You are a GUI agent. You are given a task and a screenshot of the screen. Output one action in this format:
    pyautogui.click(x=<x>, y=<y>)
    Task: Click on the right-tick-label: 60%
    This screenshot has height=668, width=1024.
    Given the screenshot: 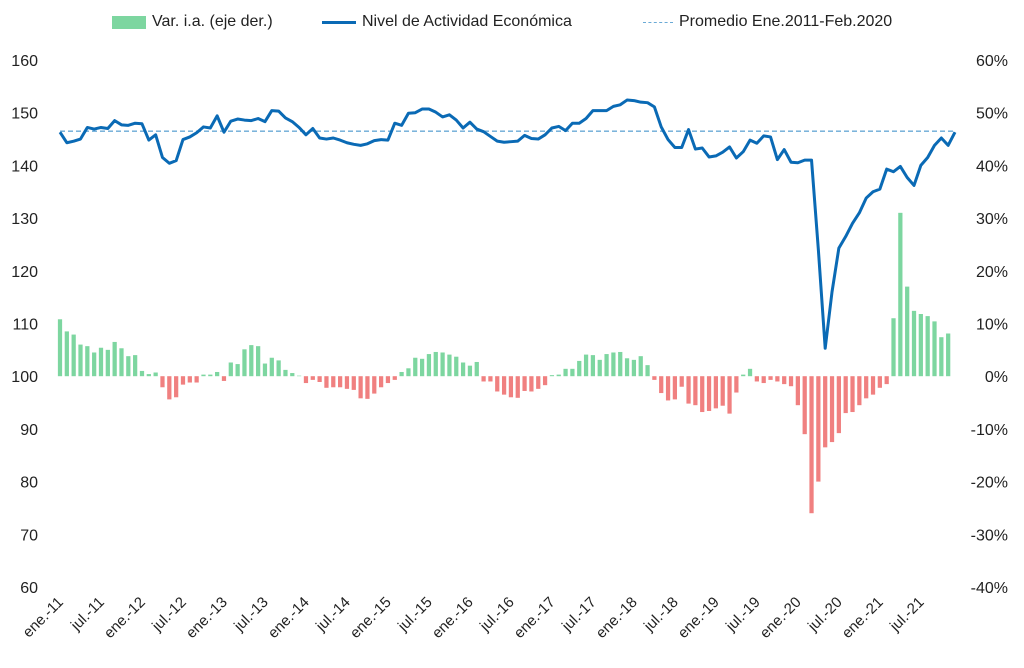 What is the action you would take?
    pyautogui.click(x=992, y=61)
    